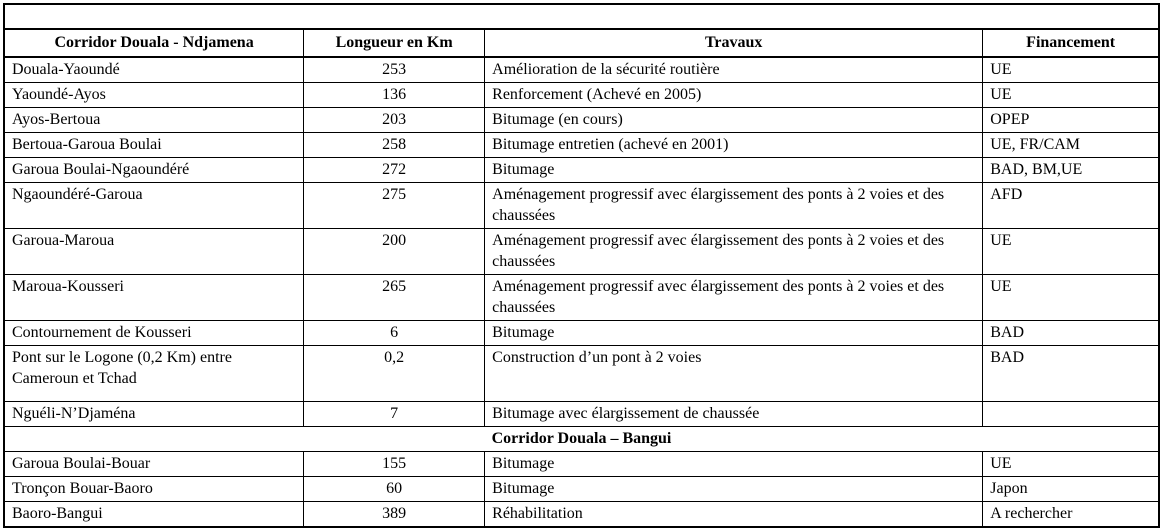 The width and height of the screenshot is (1163, 528). Describe the element at coordinates (734, 43) in the screenshot. I see `column-header-works: Travaux` at that location.